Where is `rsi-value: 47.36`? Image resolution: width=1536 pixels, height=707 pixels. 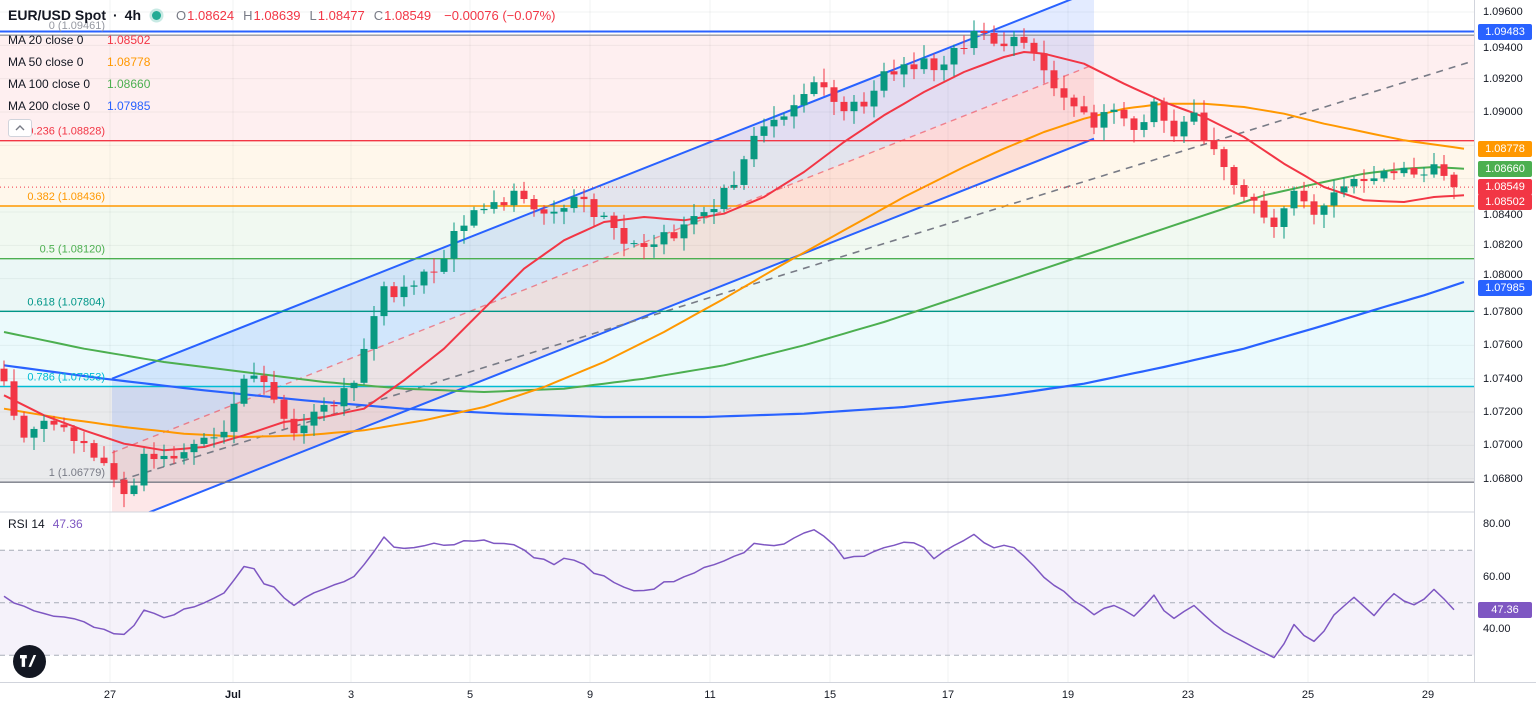
rsi-value: 47.36 is located at coordinates (67, 524).